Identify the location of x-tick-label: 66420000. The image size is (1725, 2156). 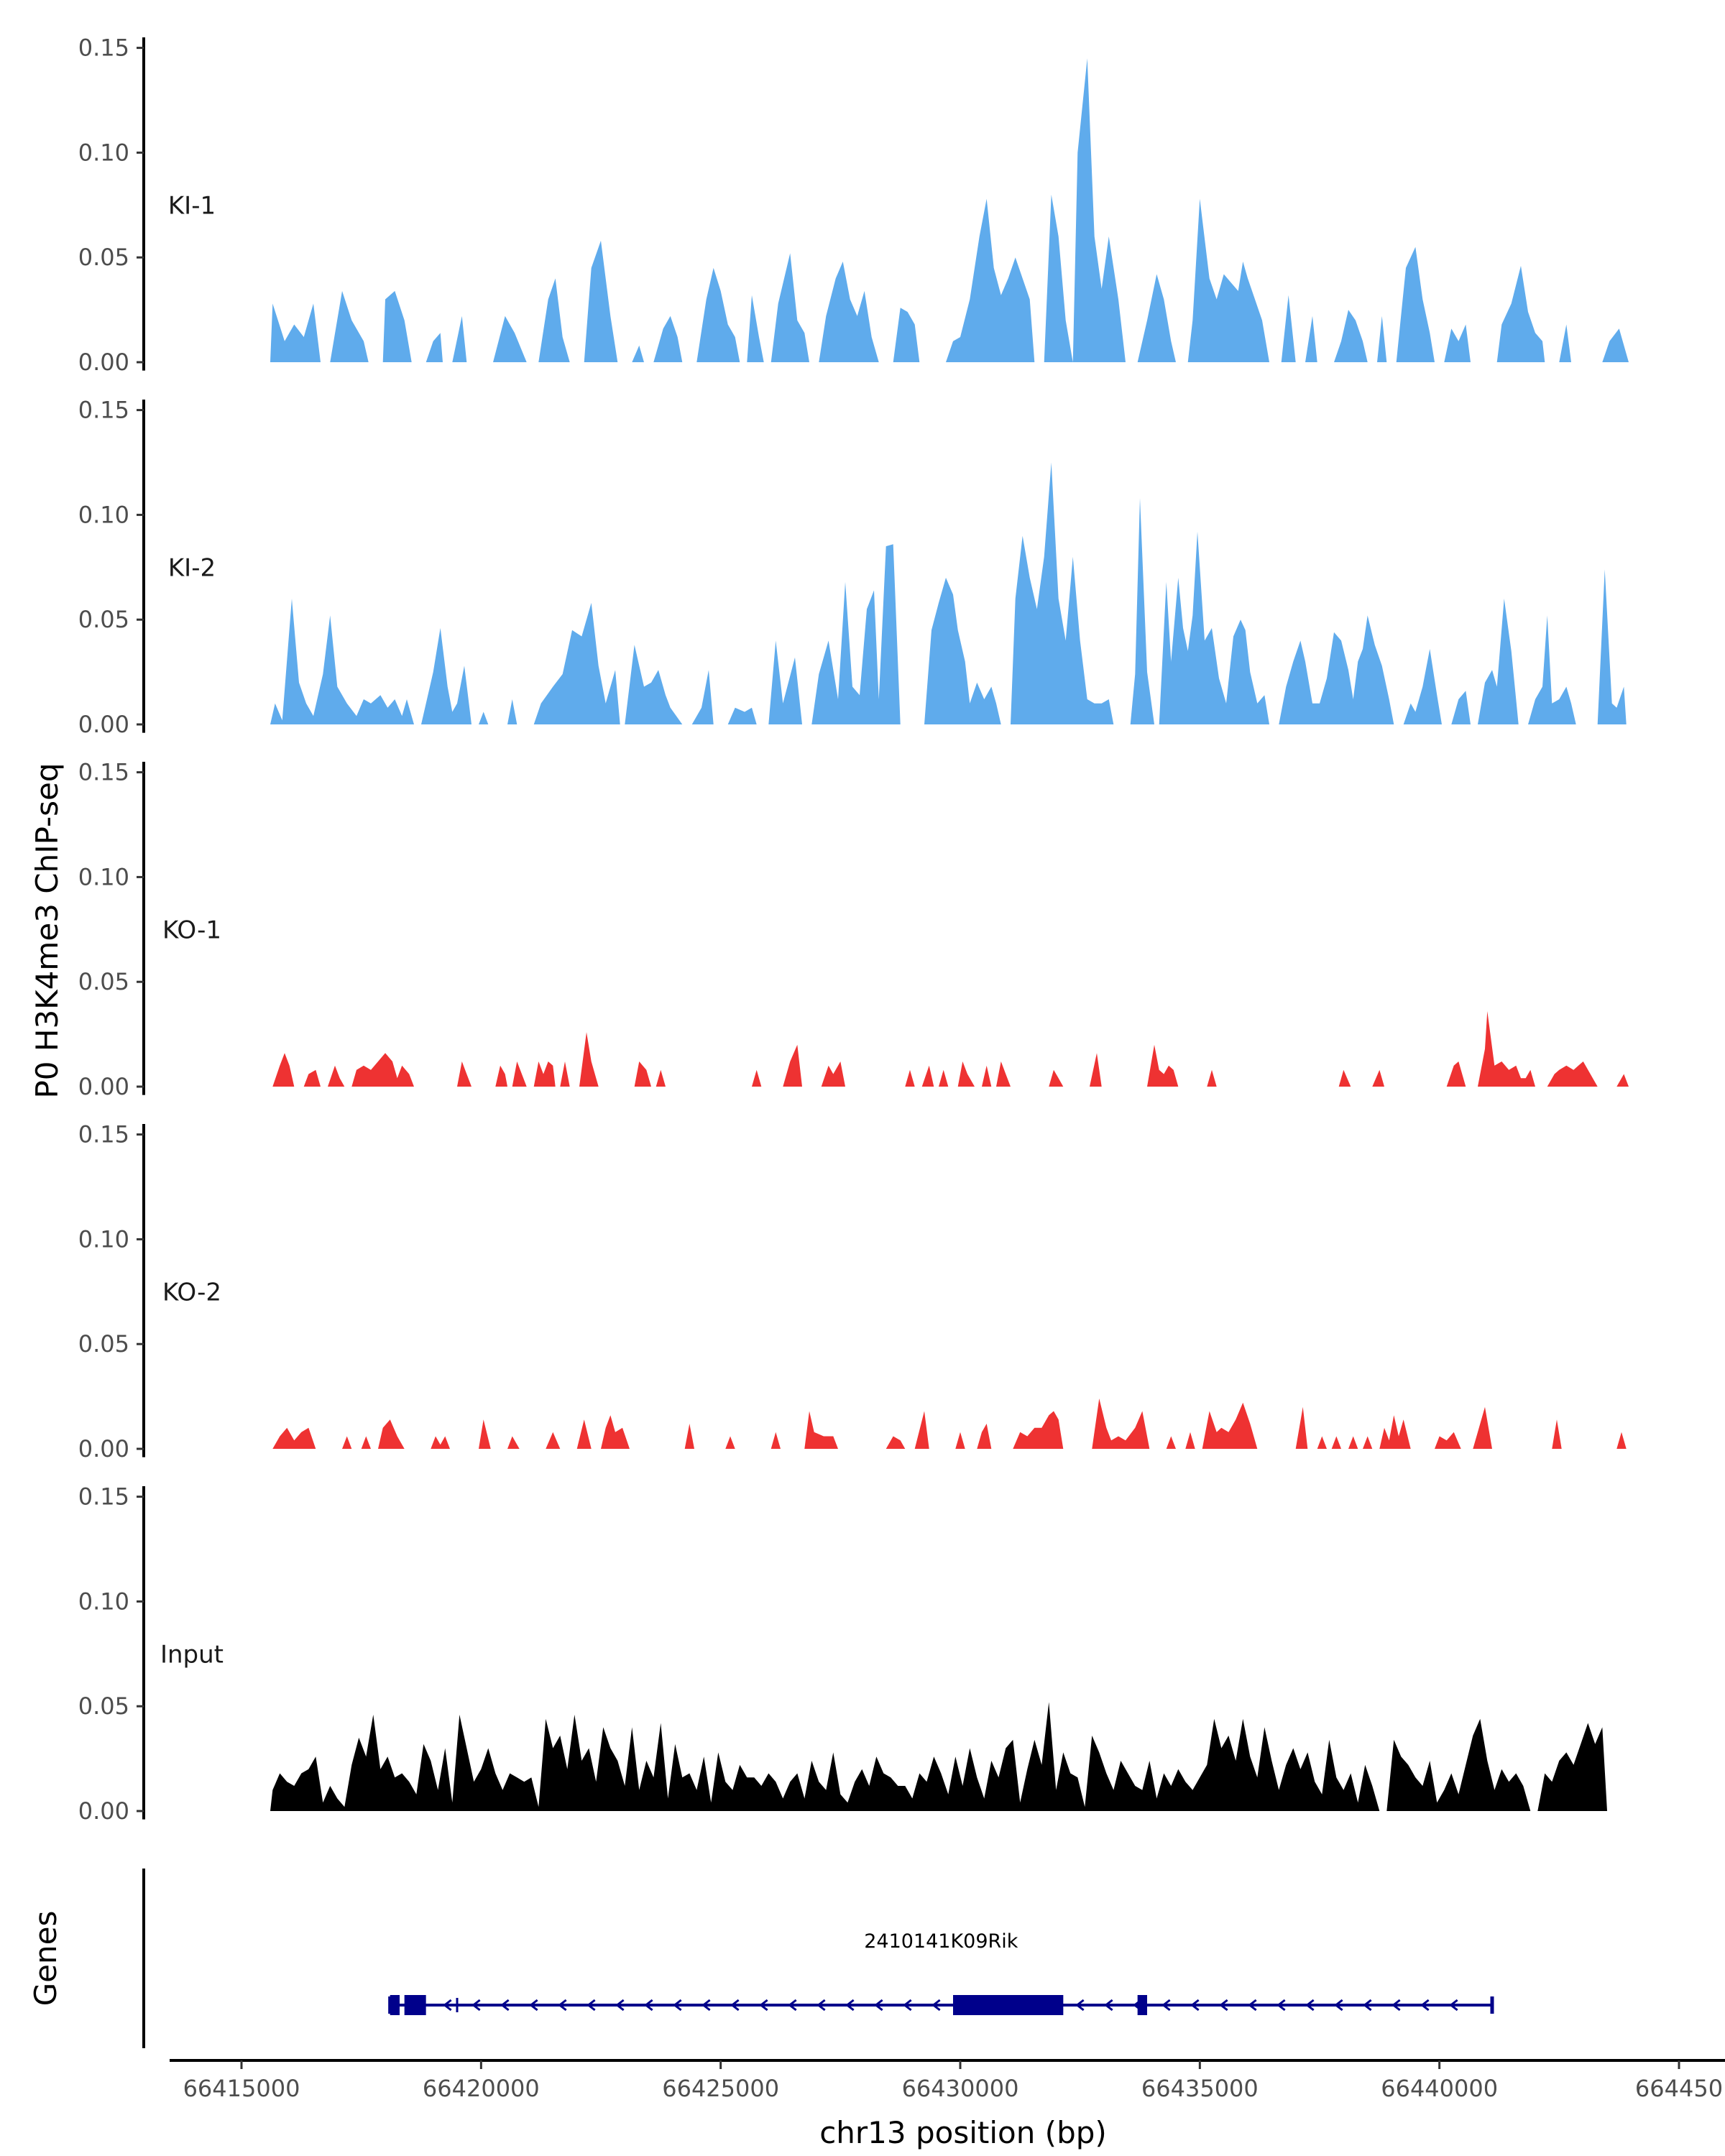
(481, 2089).